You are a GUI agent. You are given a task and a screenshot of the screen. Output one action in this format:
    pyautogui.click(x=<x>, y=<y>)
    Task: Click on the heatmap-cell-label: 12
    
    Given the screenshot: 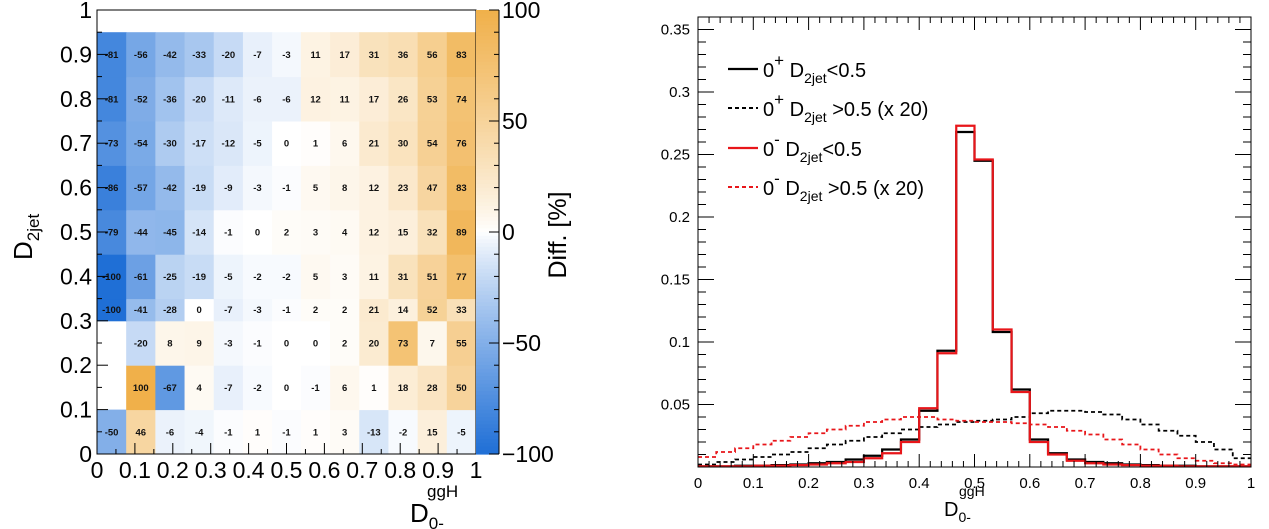 What is the action you would take?
    pyautogui.click(x=374, y=188)
    